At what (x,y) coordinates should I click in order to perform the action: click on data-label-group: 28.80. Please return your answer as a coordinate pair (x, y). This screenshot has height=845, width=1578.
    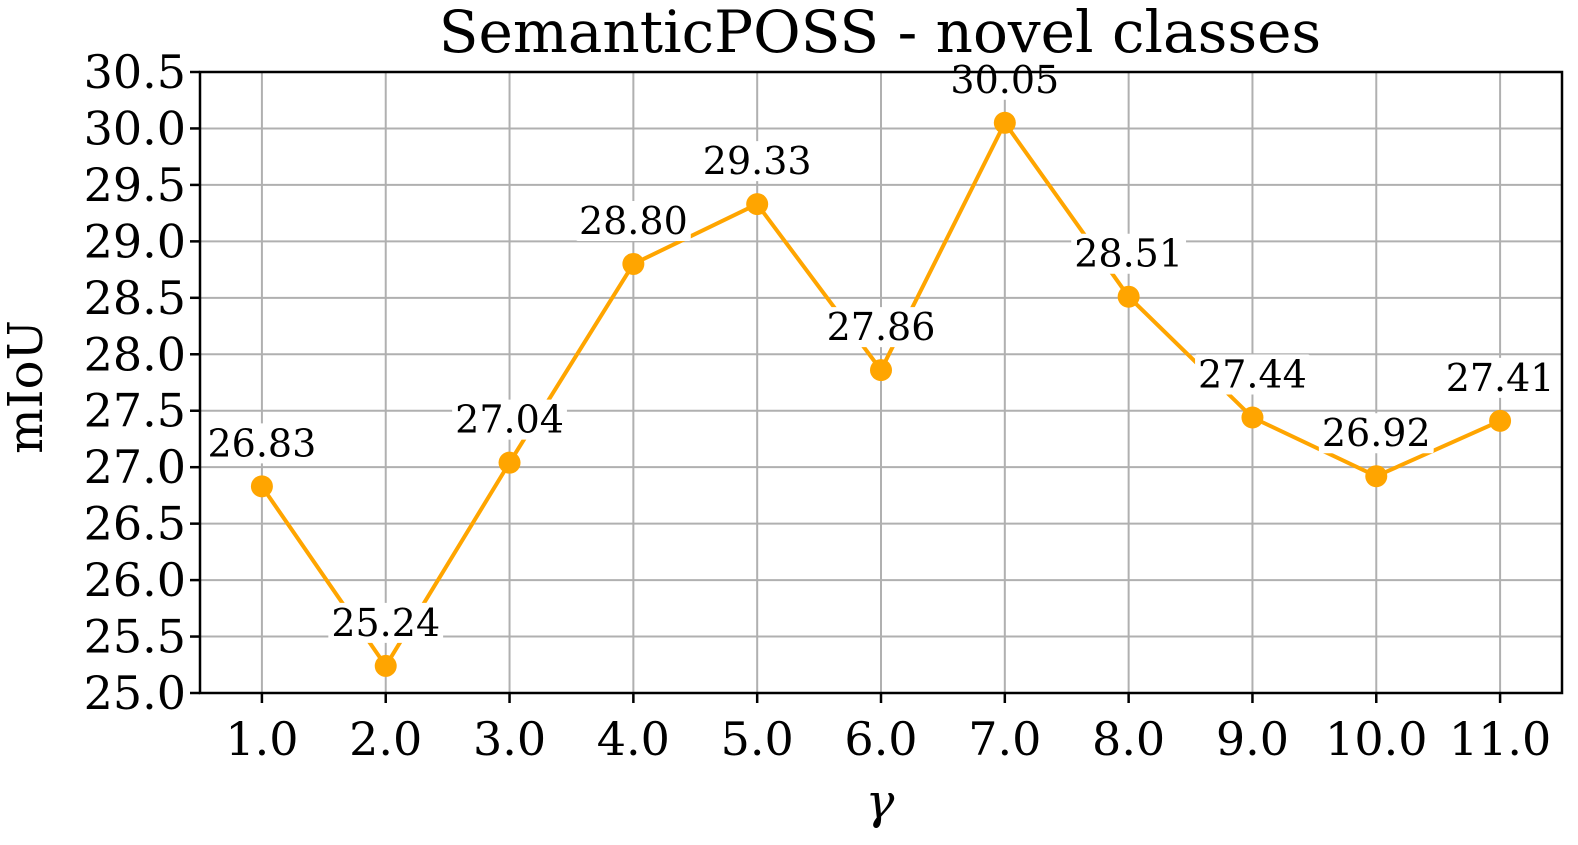
    Looking at the image, I should click on (633, 221).